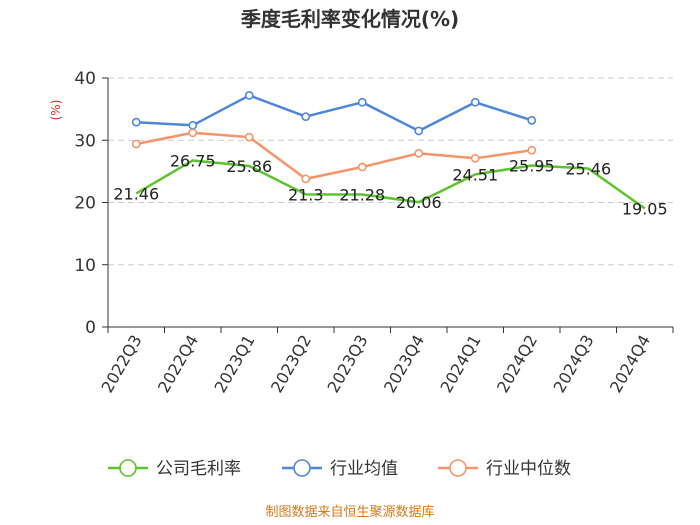 The image size is (700, 525). I want to click on data-label: 19.05, so click(645, 208).